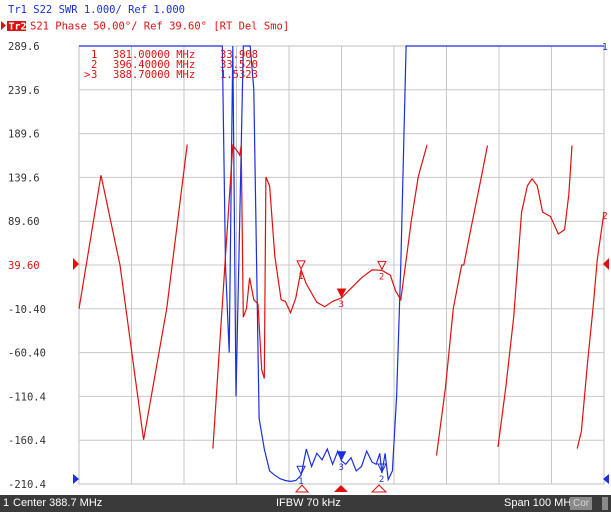  Describe the element at coordinates (606, 479) in the screenshot. I see `trace1-ref-right-arrow-icon` at that location.